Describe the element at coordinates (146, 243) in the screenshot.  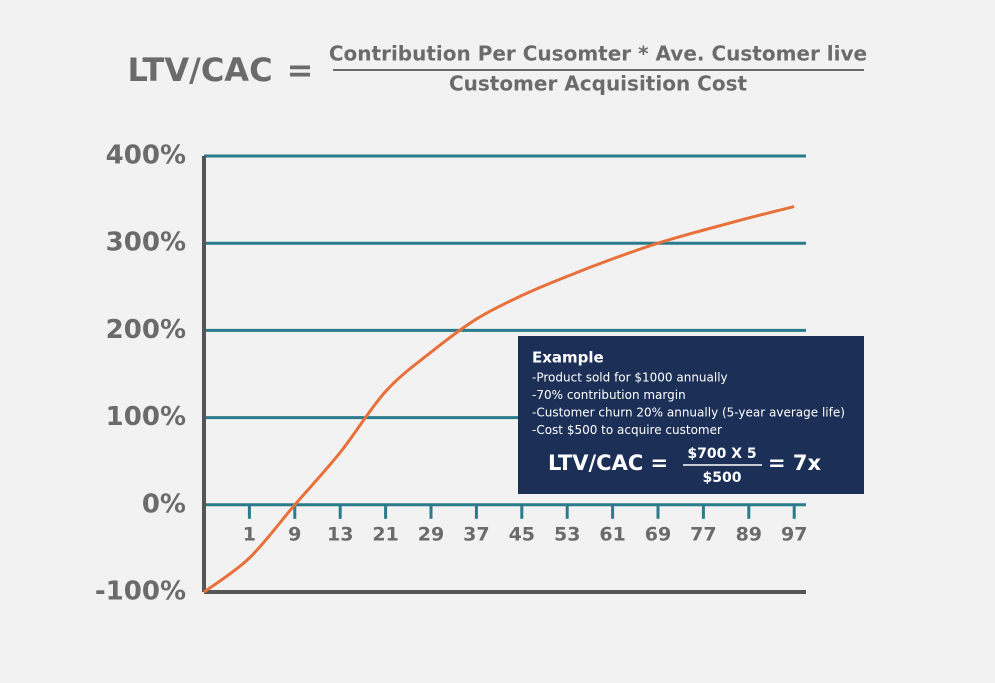
I see `y-tick-label: 300%` at that location.